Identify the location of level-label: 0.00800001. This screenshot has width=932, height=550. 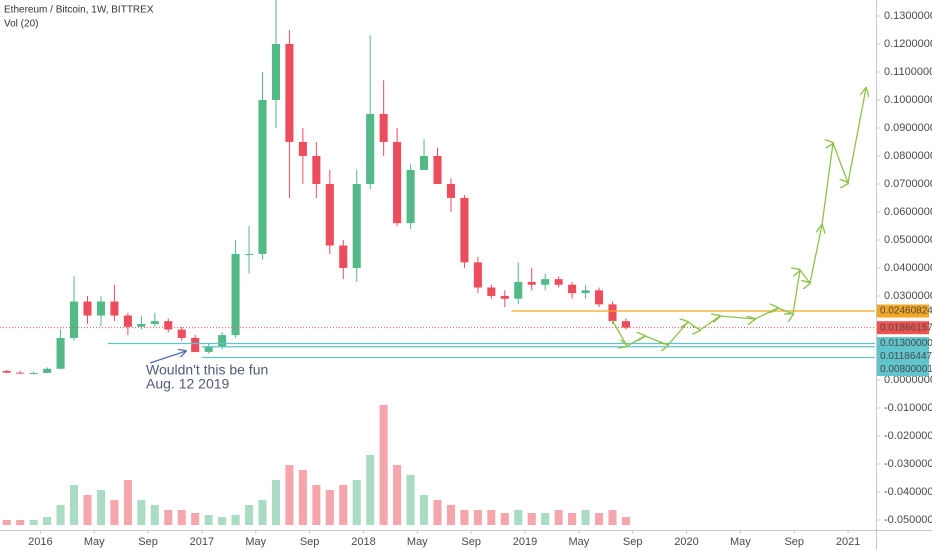
(906, 369).